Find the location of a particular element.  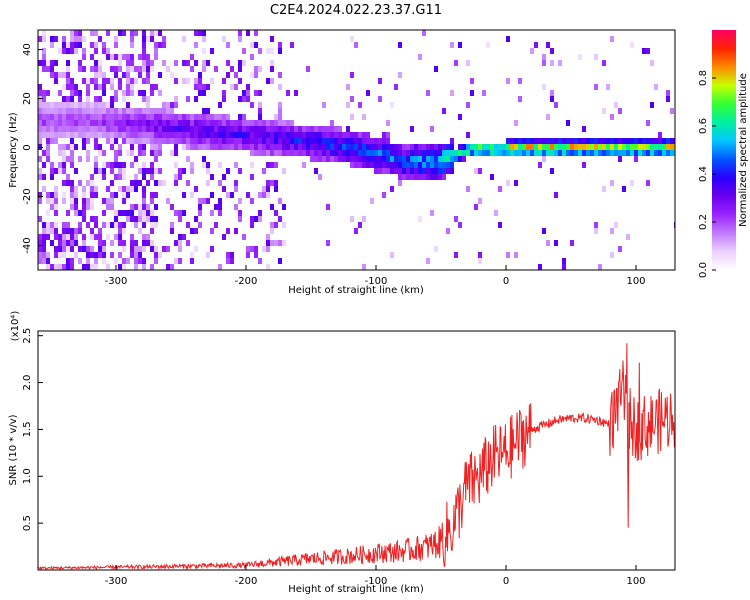

spectrogram-y-label: Frequency (Hz) is located at coordinates (13, 150).